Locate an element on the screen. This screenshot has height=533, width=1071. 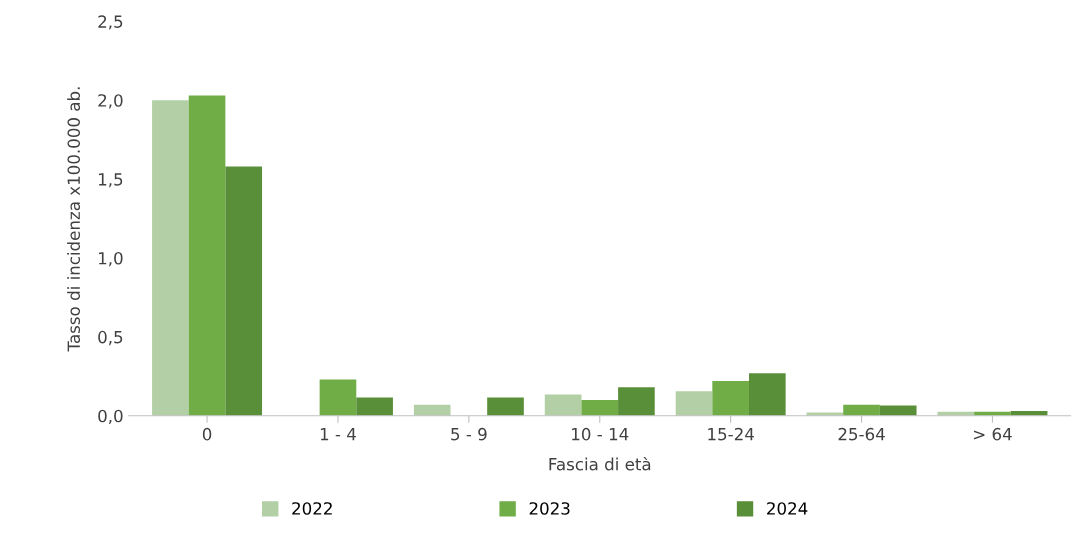
y-tick-label: 1,0 is located at coordinates (110, 259).